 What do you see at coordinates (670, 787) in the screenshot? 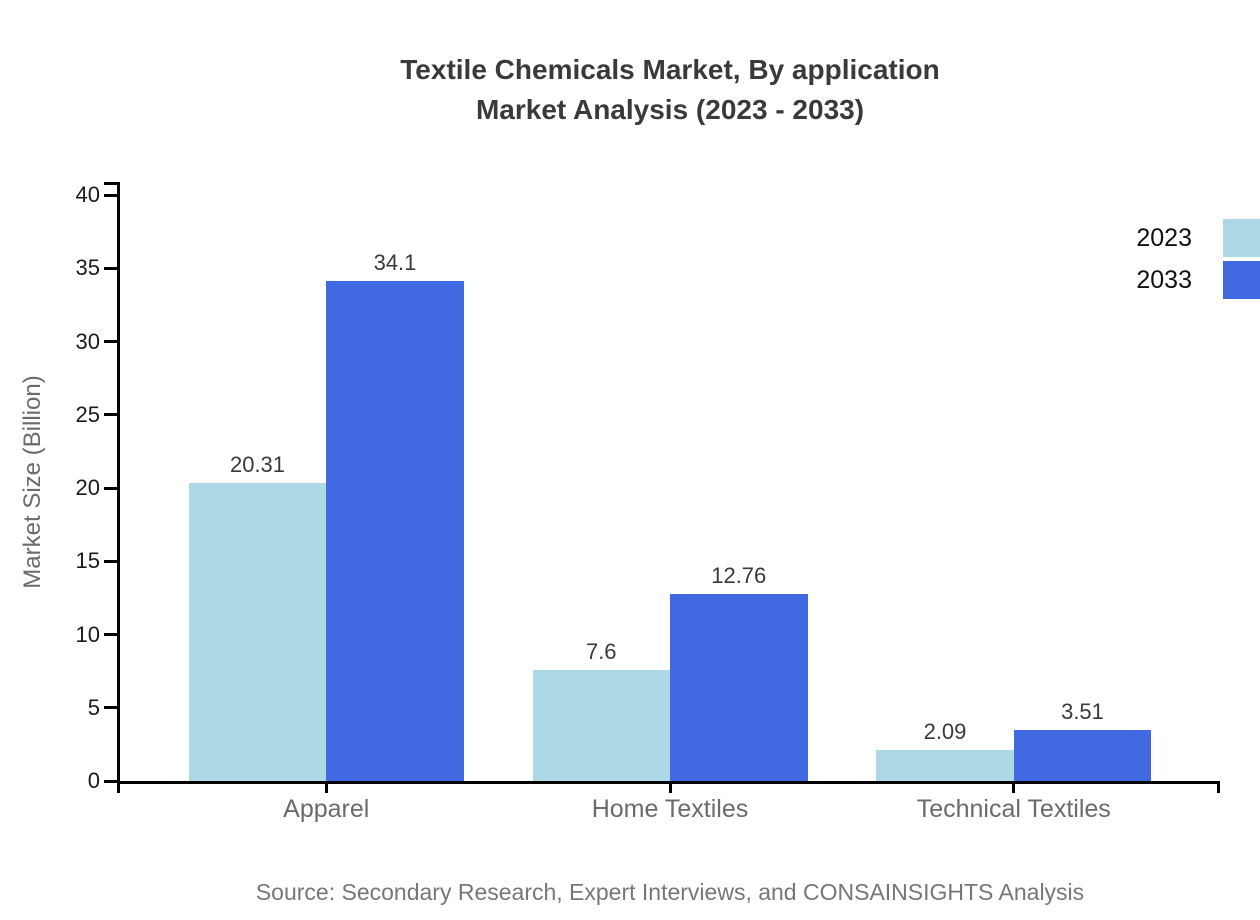
I see `x-tick-home-textiles` at bounding box center [670, 787].